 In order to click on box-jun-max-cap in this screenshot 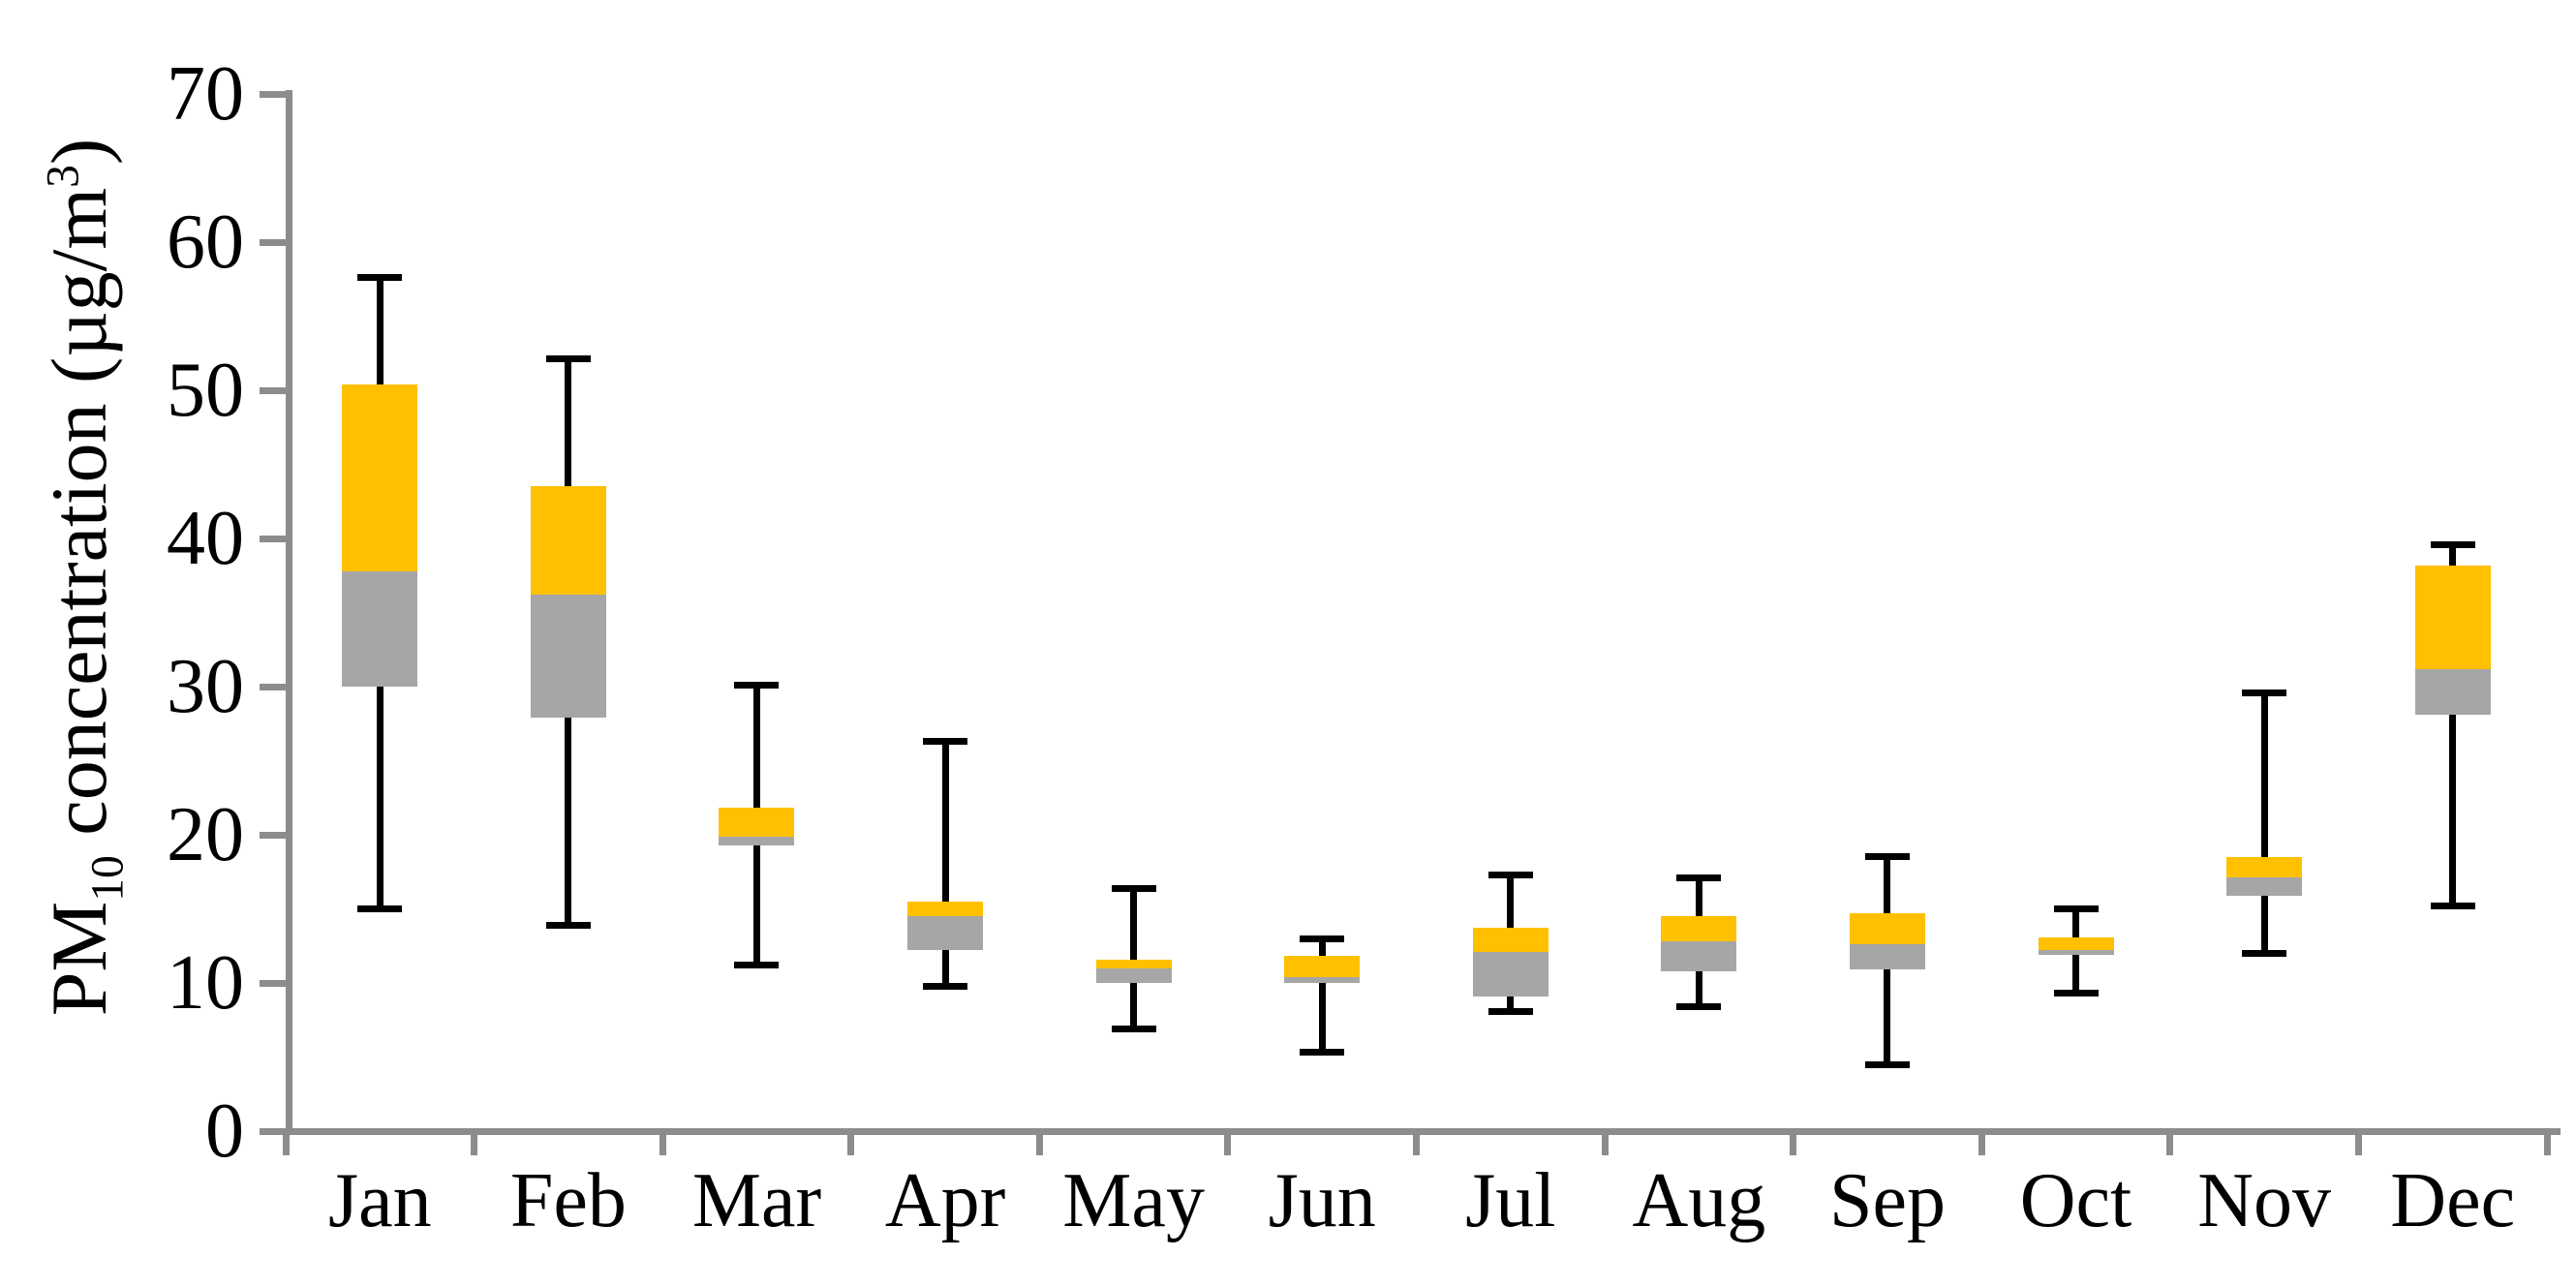, I will do `click(1322, 938)`.